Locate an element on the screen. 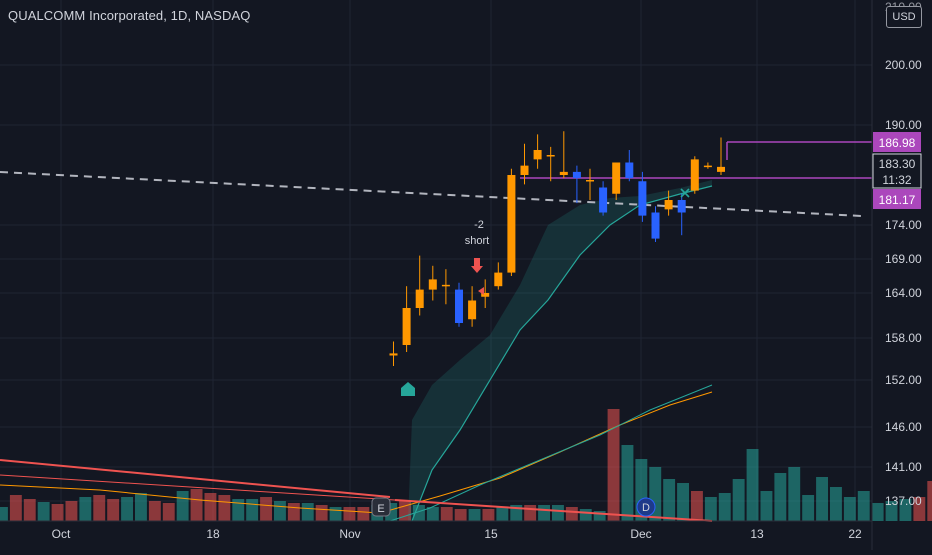  signal-annotation-value: -2 is located at coordinates (479, 225).